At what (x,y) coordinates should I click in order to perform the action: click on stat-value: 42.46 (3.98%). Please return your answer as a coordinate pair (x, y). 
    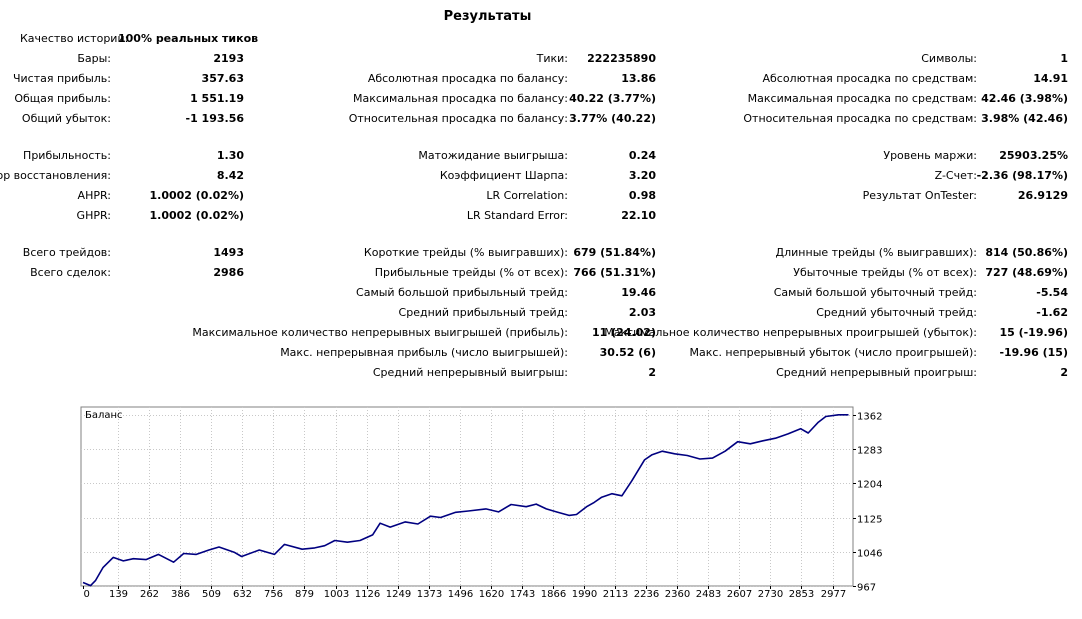
    Looking at the image, I should click on (1024, 98).